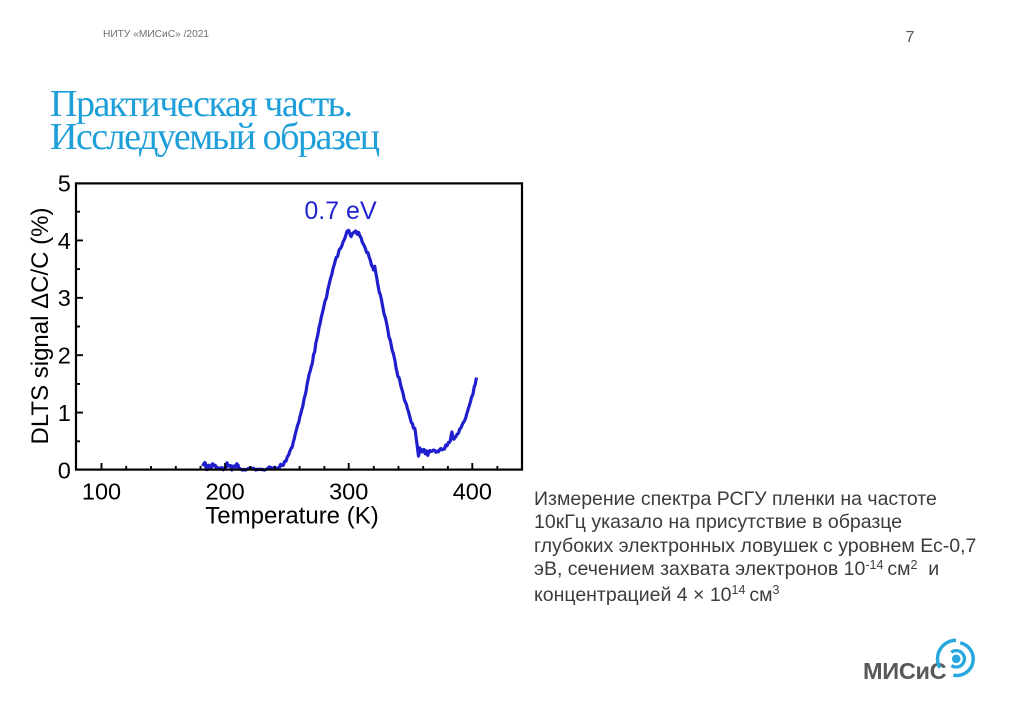 The height and width of the screenshot is (723, 1024). What do you see at coordinates (472, 492) in the screenshot?
I see `svg-text: 400` at bounding box center [472, 492].